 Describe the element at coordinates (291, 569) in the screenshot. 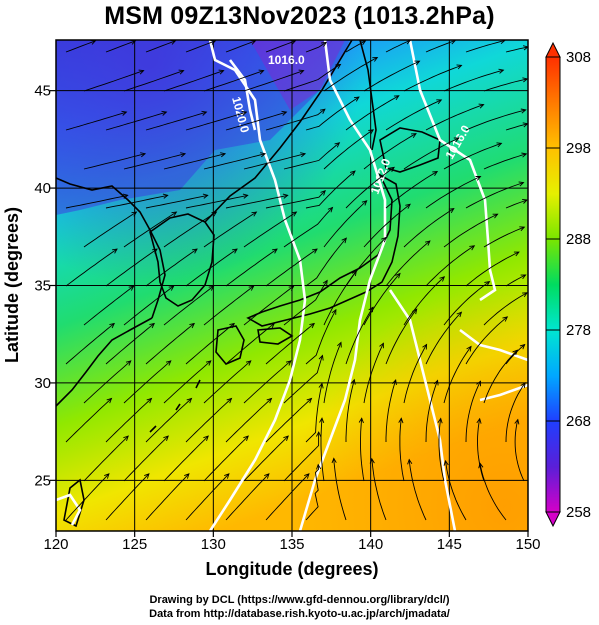

I see `x-axis-title: Longitude (degrees)` at that location.